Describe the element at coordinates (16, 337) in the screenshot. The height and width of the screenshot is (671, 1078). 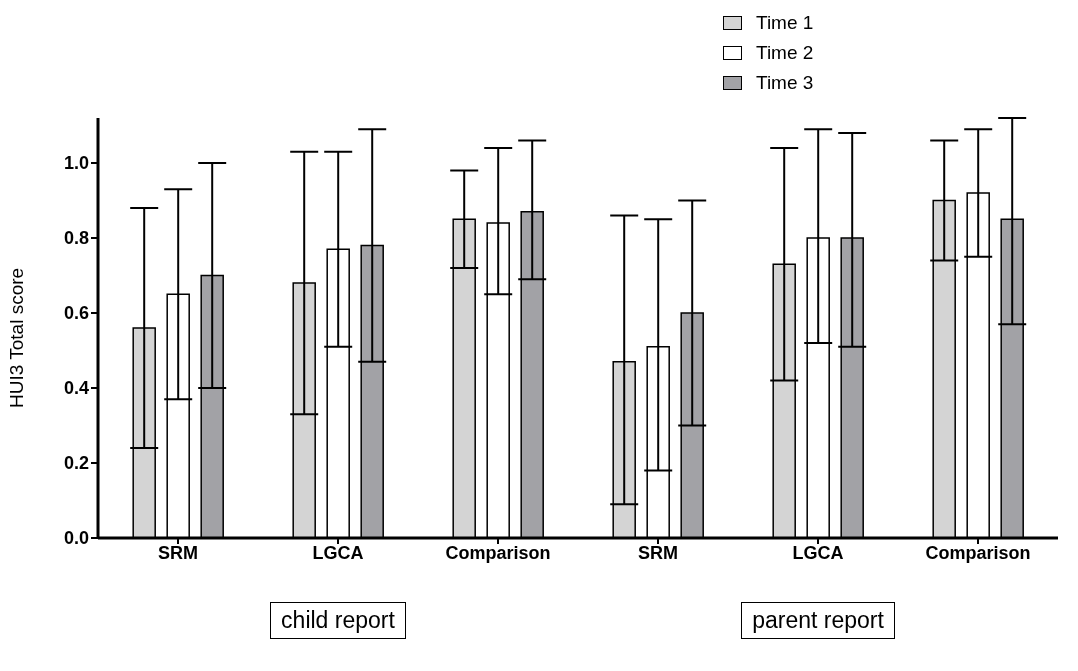
I see `y-axis-title: HUI3 Total score` at that location.